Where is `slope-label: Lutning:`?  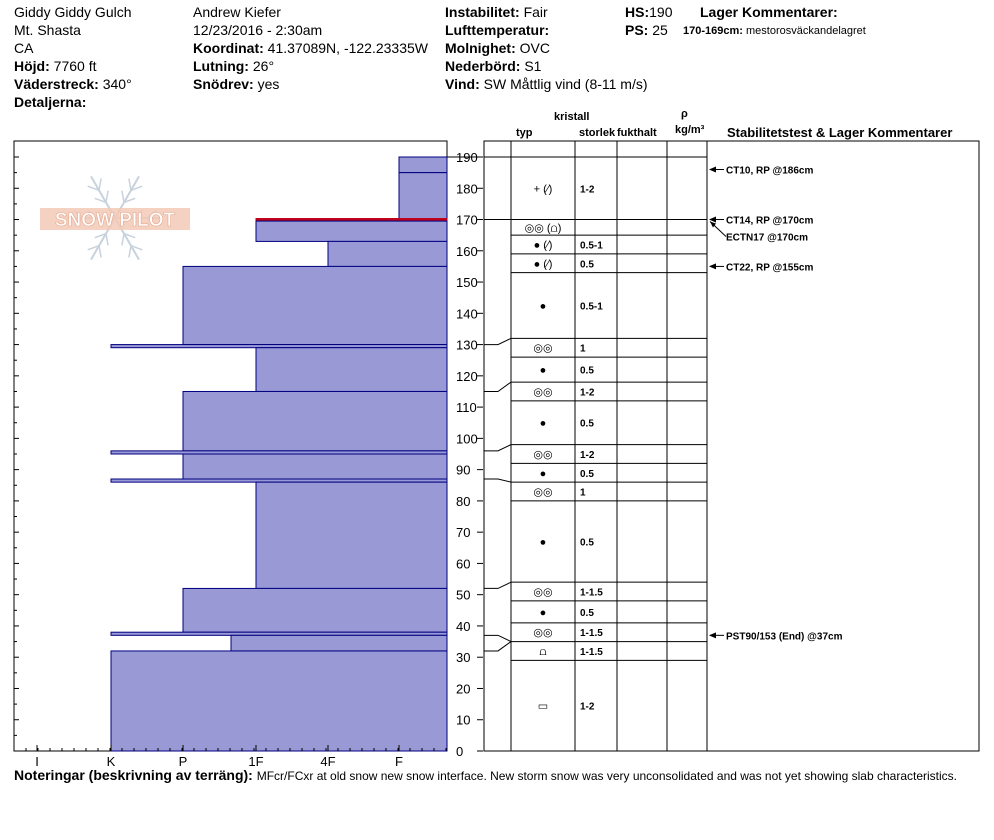 slope-label: Lutning: is located at coordinates (221, 66).